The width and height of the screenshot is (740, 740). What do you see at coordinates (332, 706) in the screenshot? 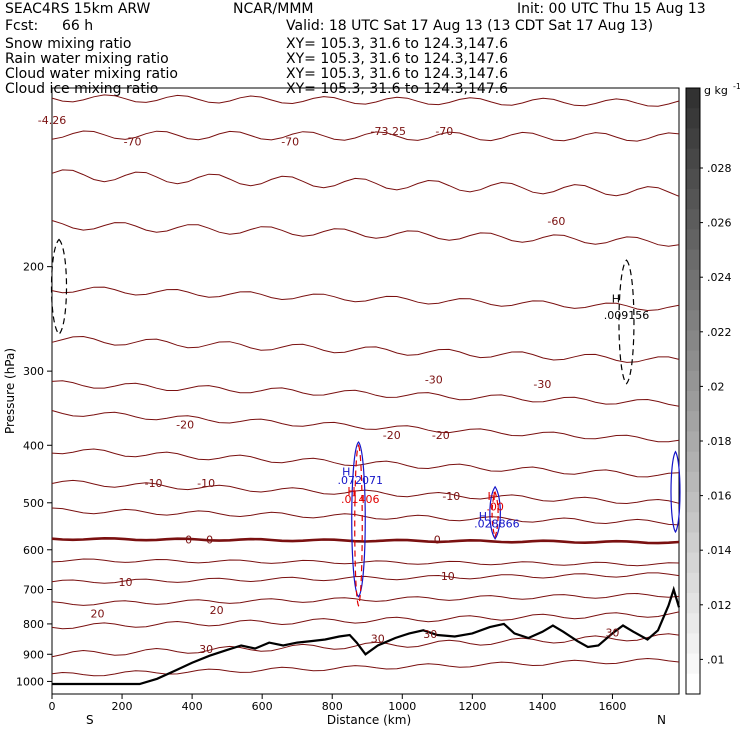
I see `x-tick-label: 800` at bounding box center [332, 706].